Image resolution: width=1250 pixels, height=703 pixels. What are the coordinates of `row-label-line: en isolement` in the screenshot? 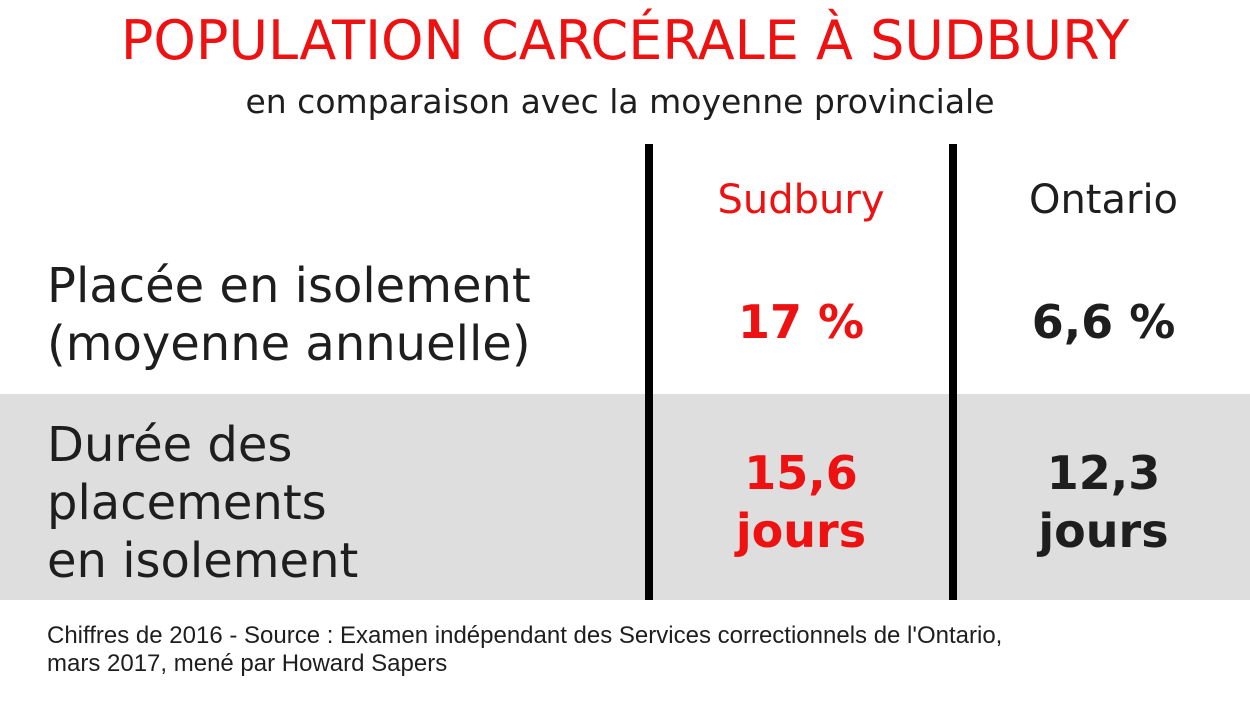 It's located at (203, 561).